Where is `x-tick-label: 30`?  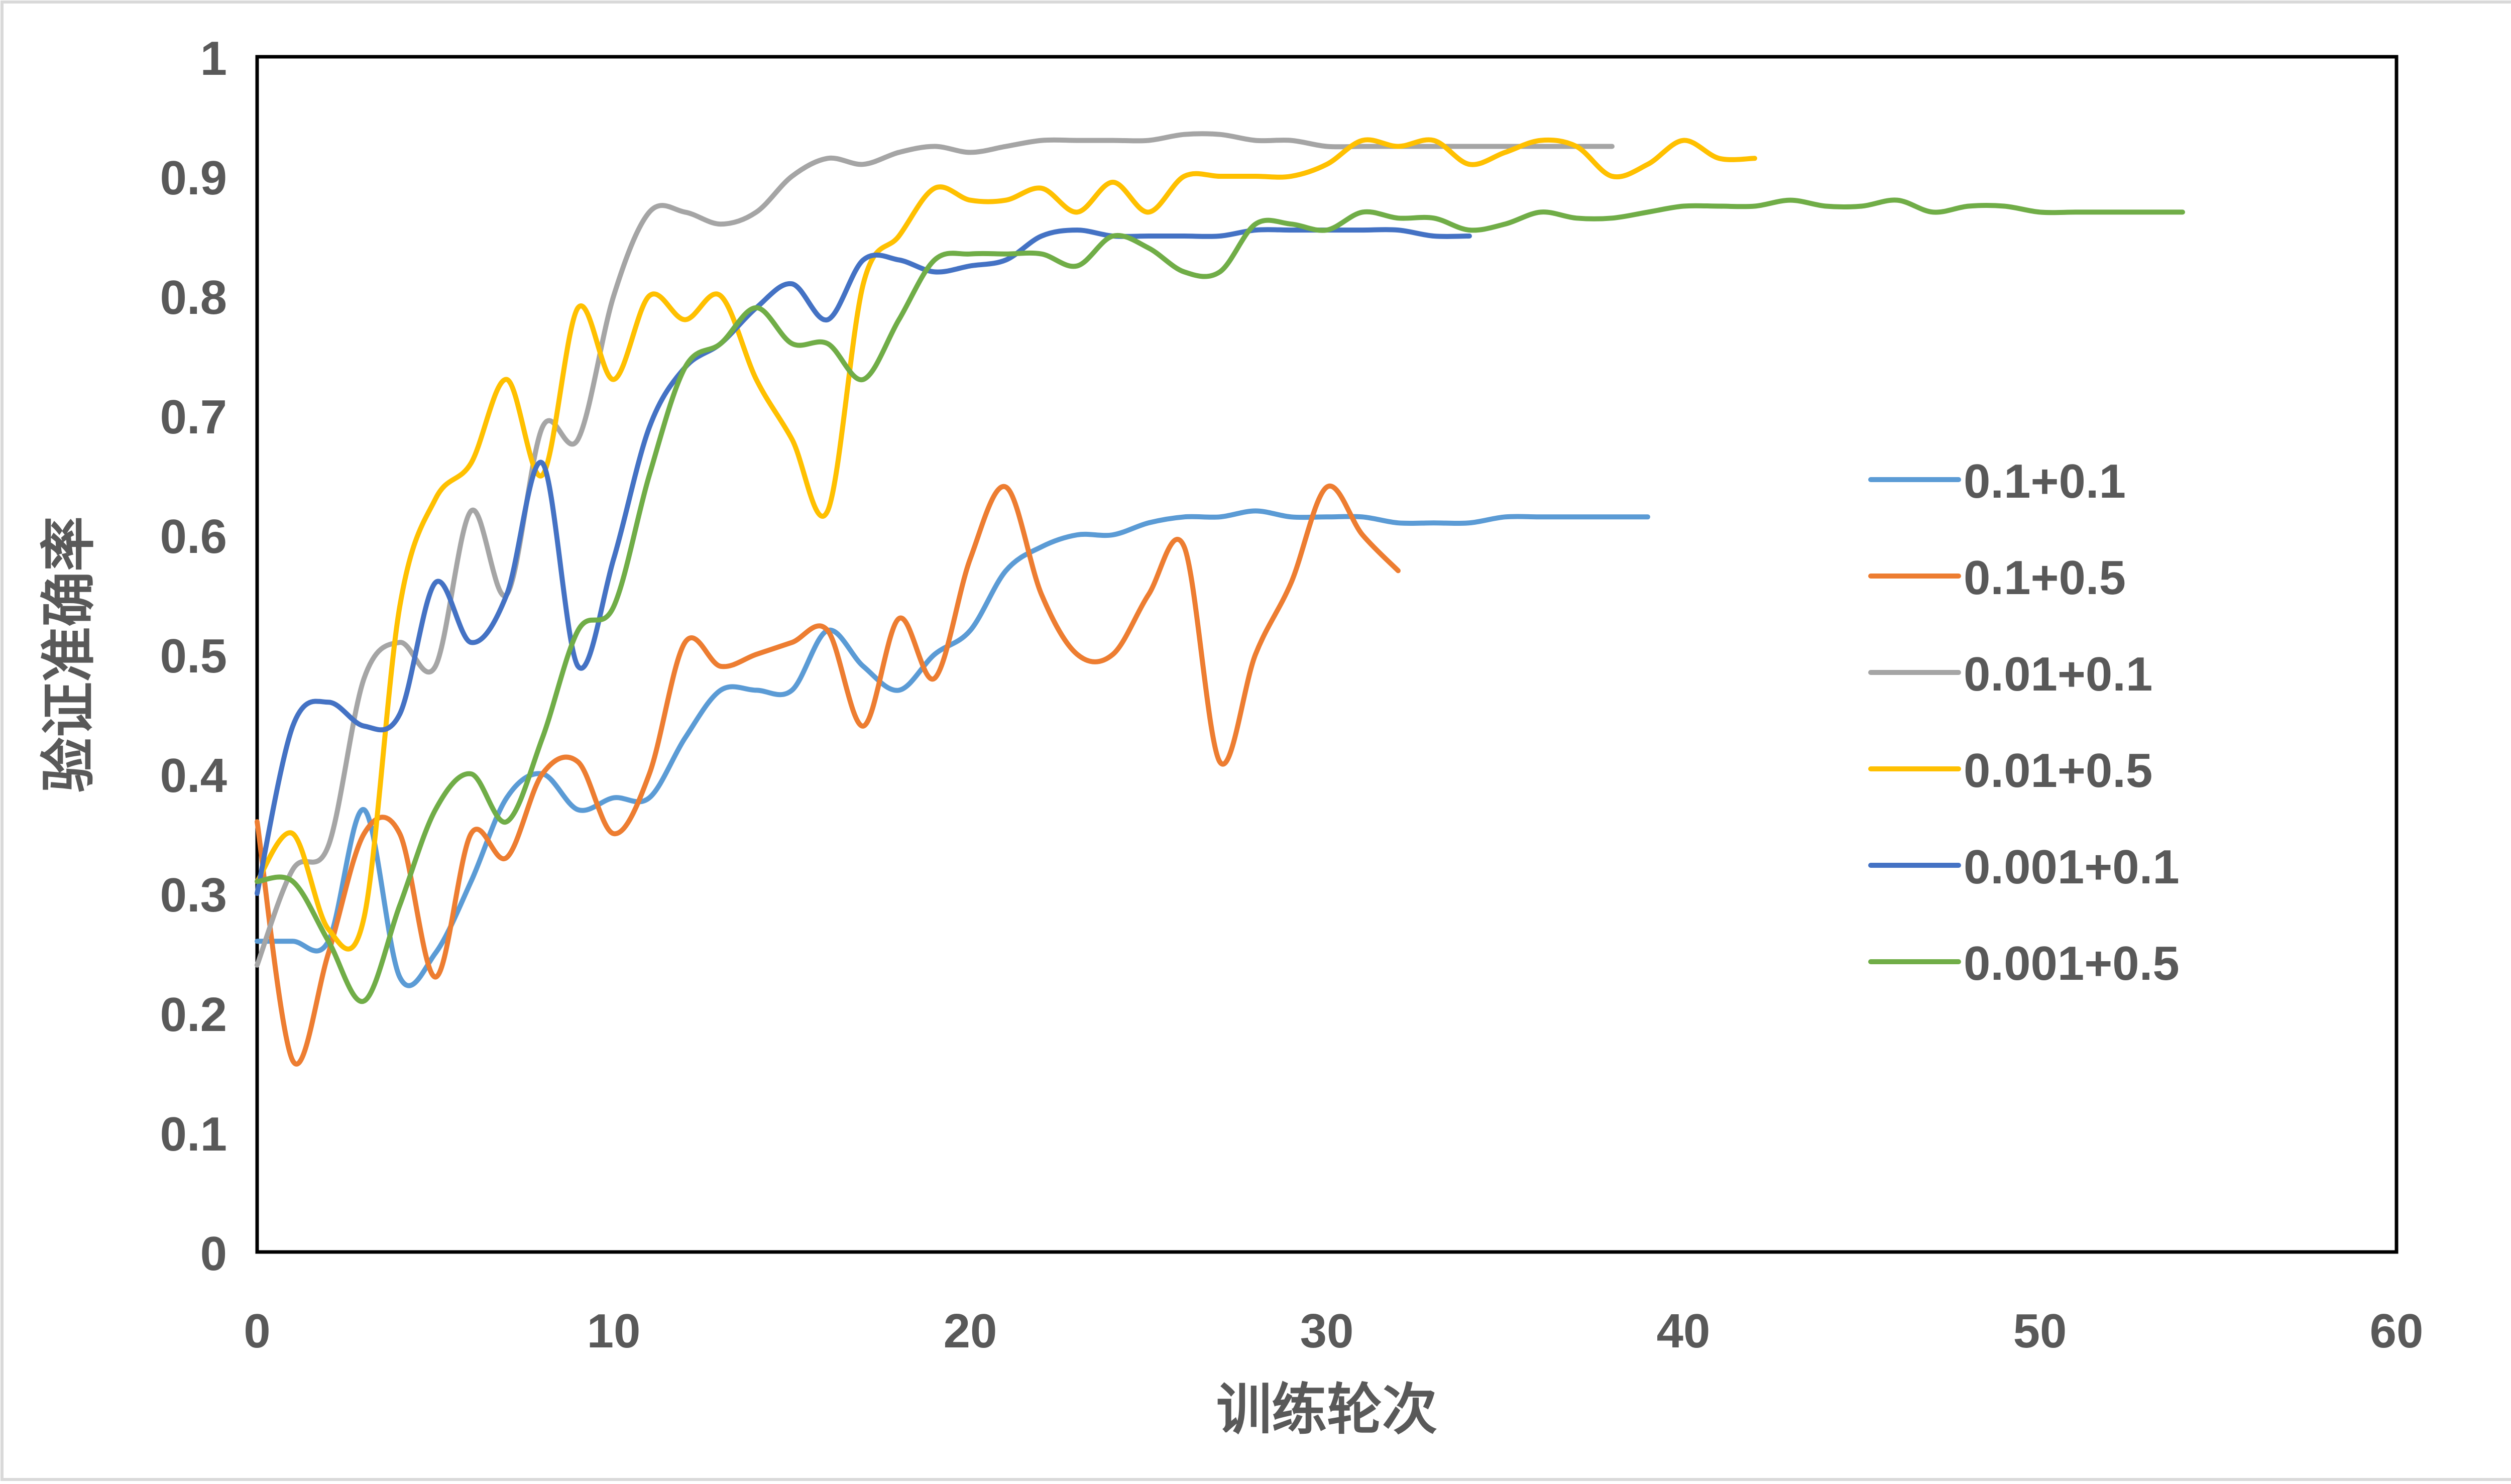
x-tick-label: 30 is located at coordinates (1327, 1331).